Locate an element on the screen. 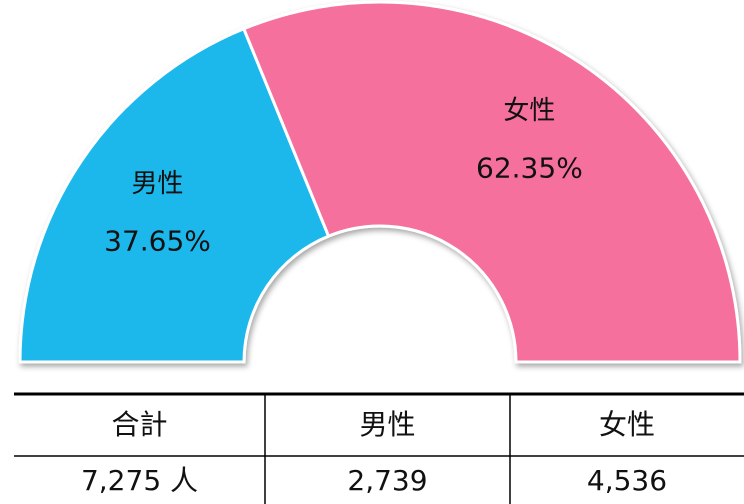  value-label: 37.65% is located at coordinates (157, 241).